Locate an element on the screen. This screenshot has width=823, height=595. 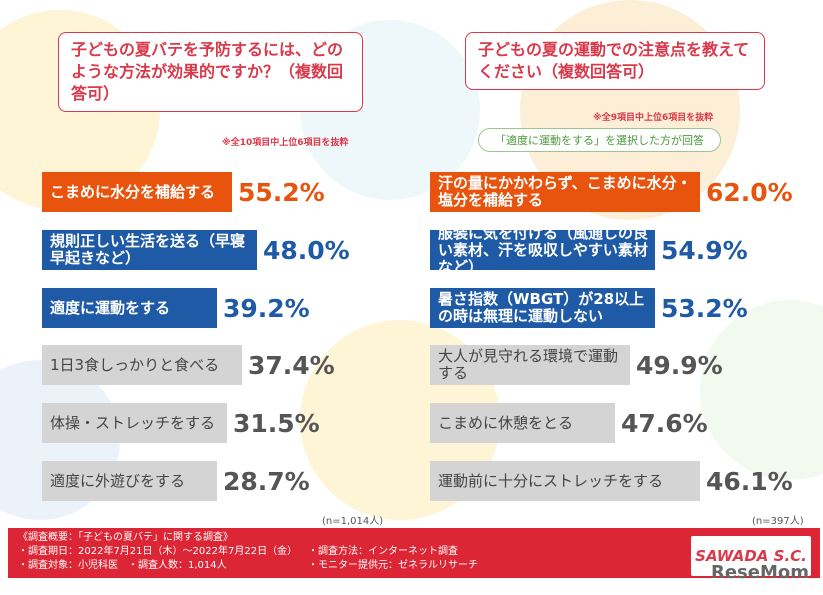
bar-left-6: 適度に外遊びをする is located at coordinates (129, 481).